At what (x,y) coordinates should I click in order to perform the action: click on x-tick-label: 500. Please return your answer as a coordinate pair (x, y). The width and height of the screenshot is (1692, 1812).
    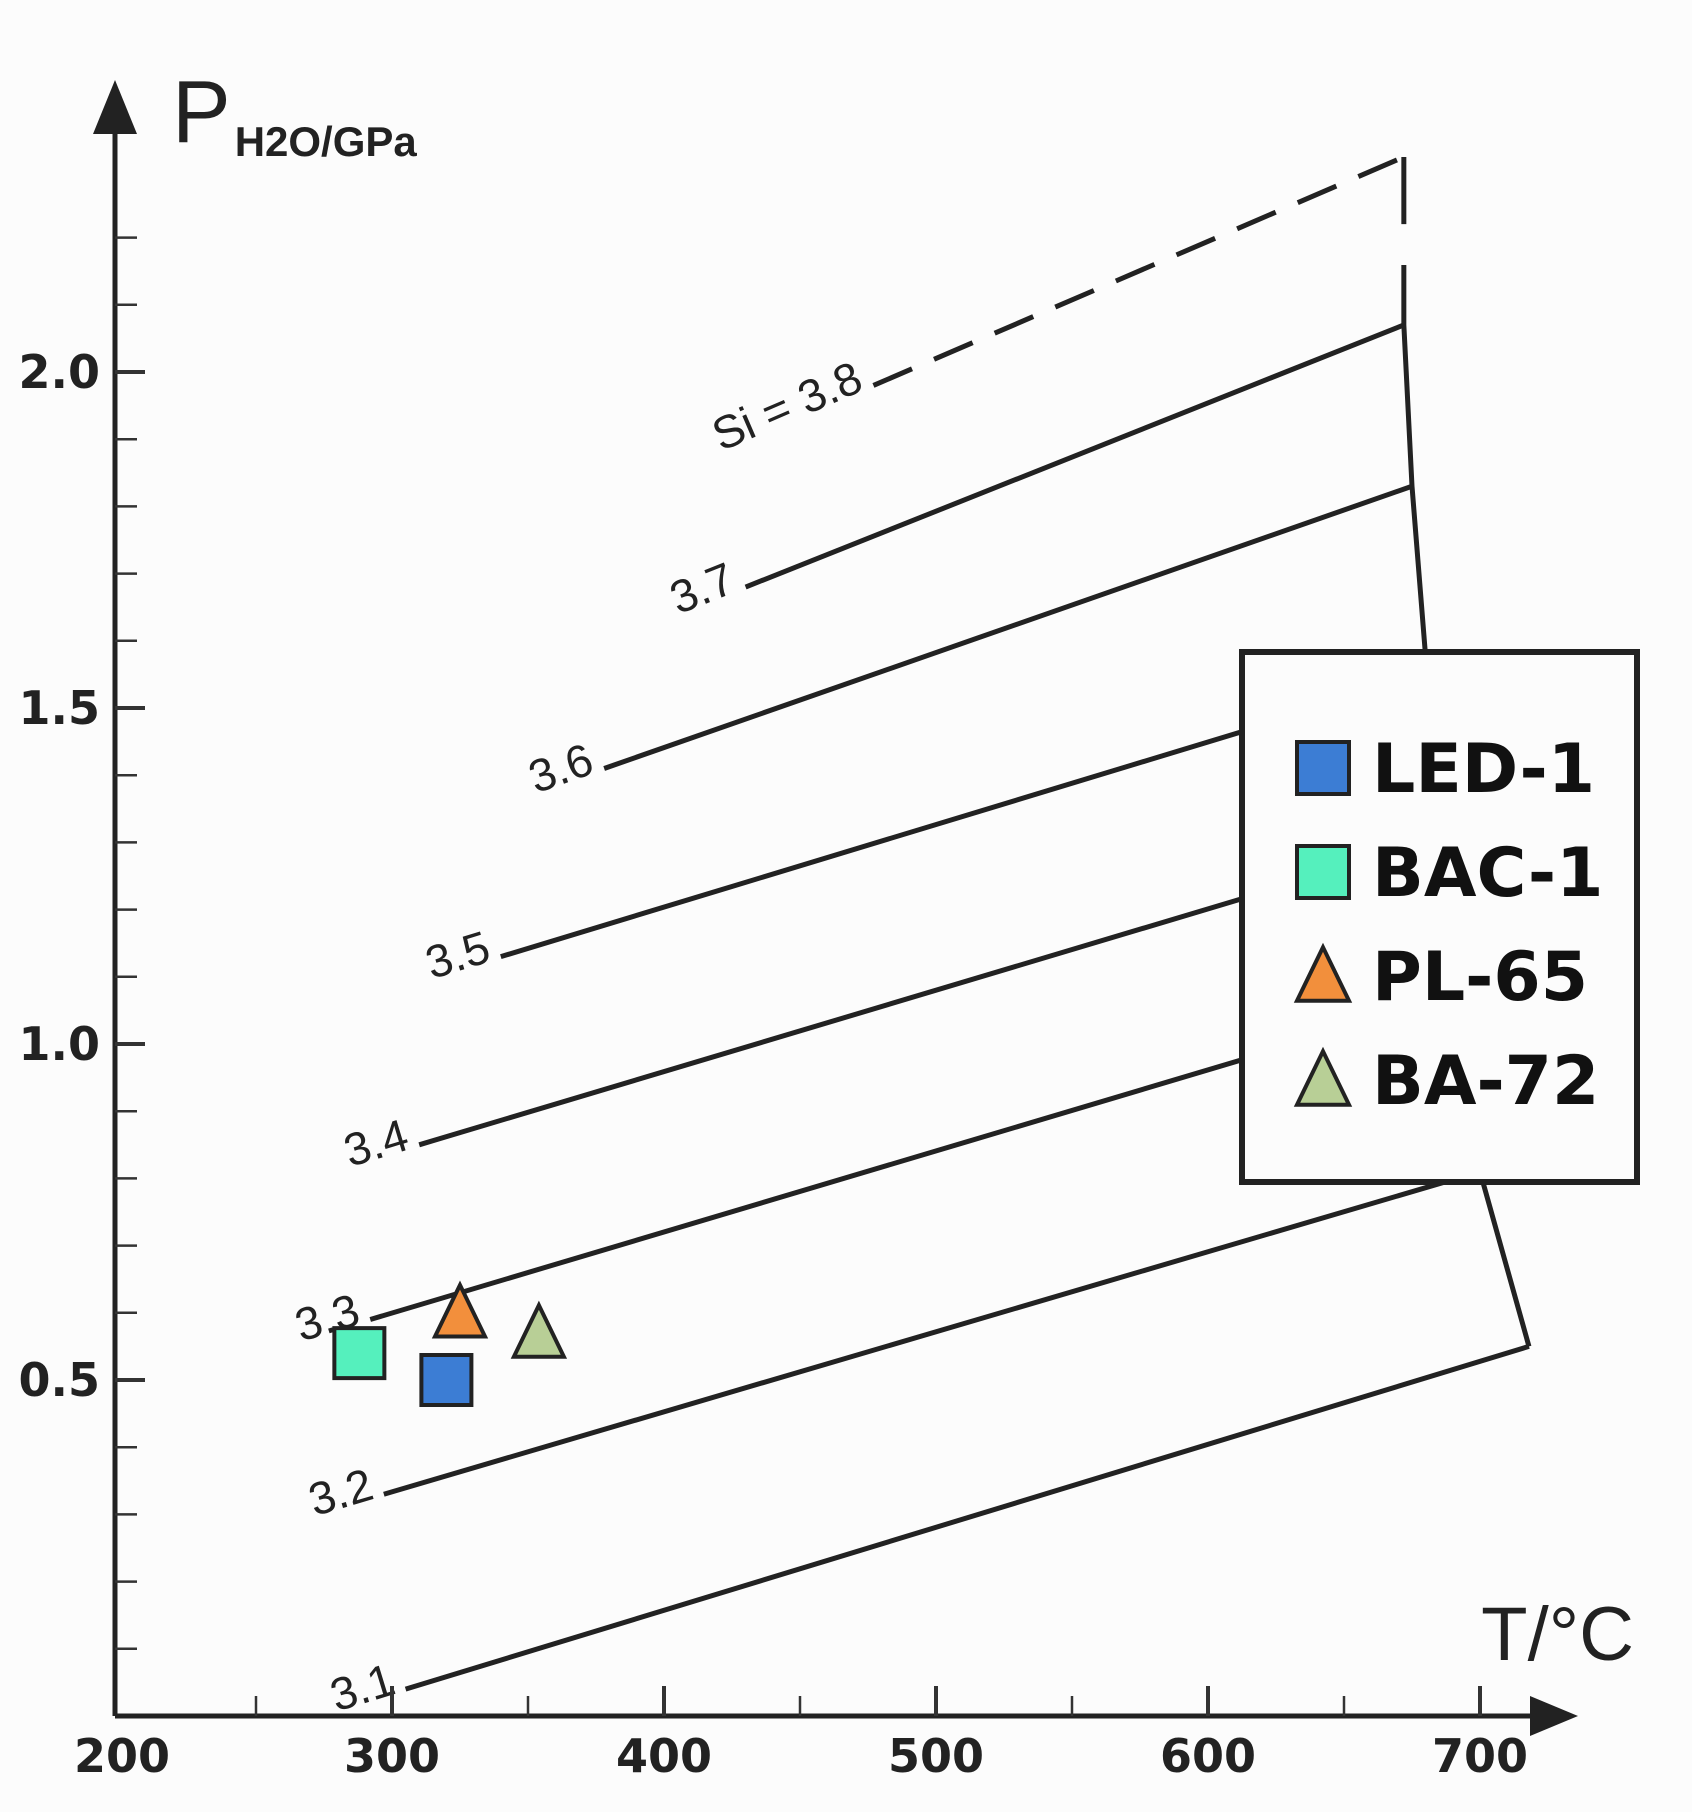
    Looking at the image, I should click on (936, 1756).